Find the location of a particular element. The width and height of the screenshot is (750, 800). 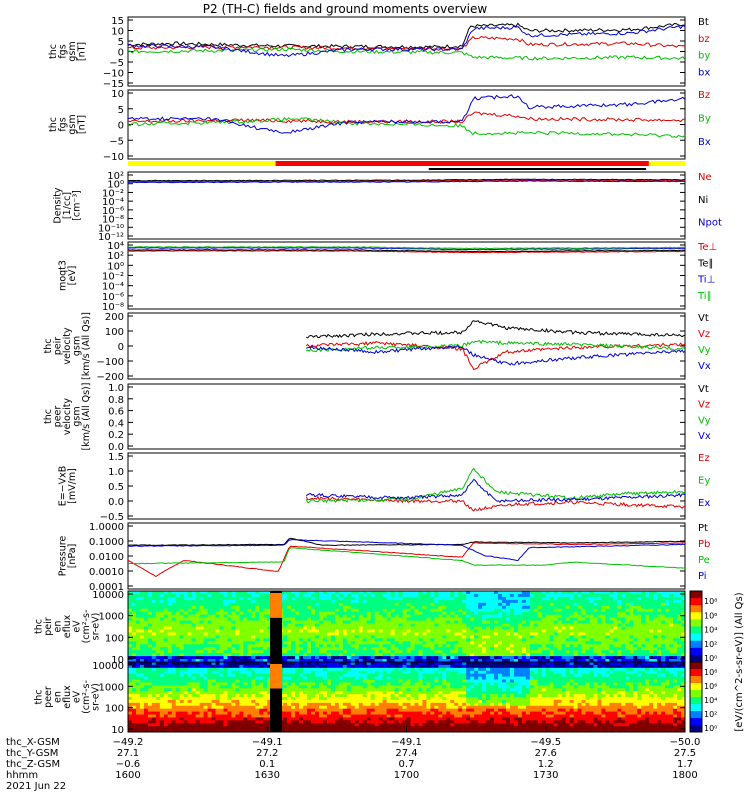

legend-temp-0: Te⊥ is located at coordinates (707, 247).